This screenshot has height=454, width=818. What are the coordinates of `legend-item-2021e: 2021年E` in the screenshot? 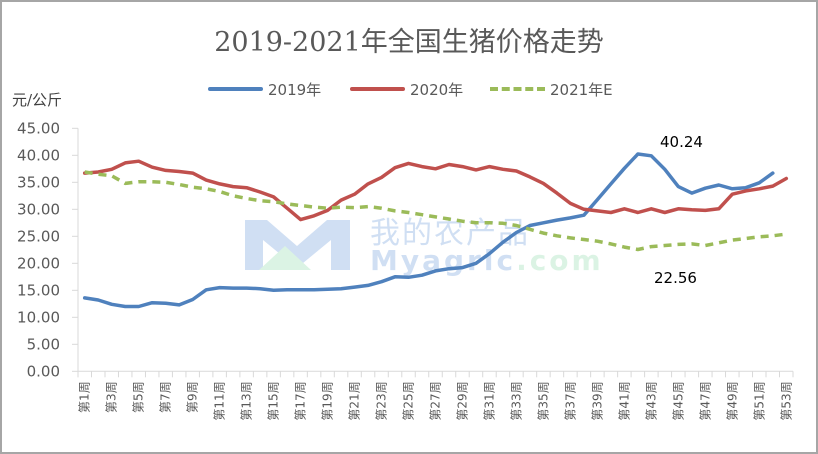 It's located at (551, 89).